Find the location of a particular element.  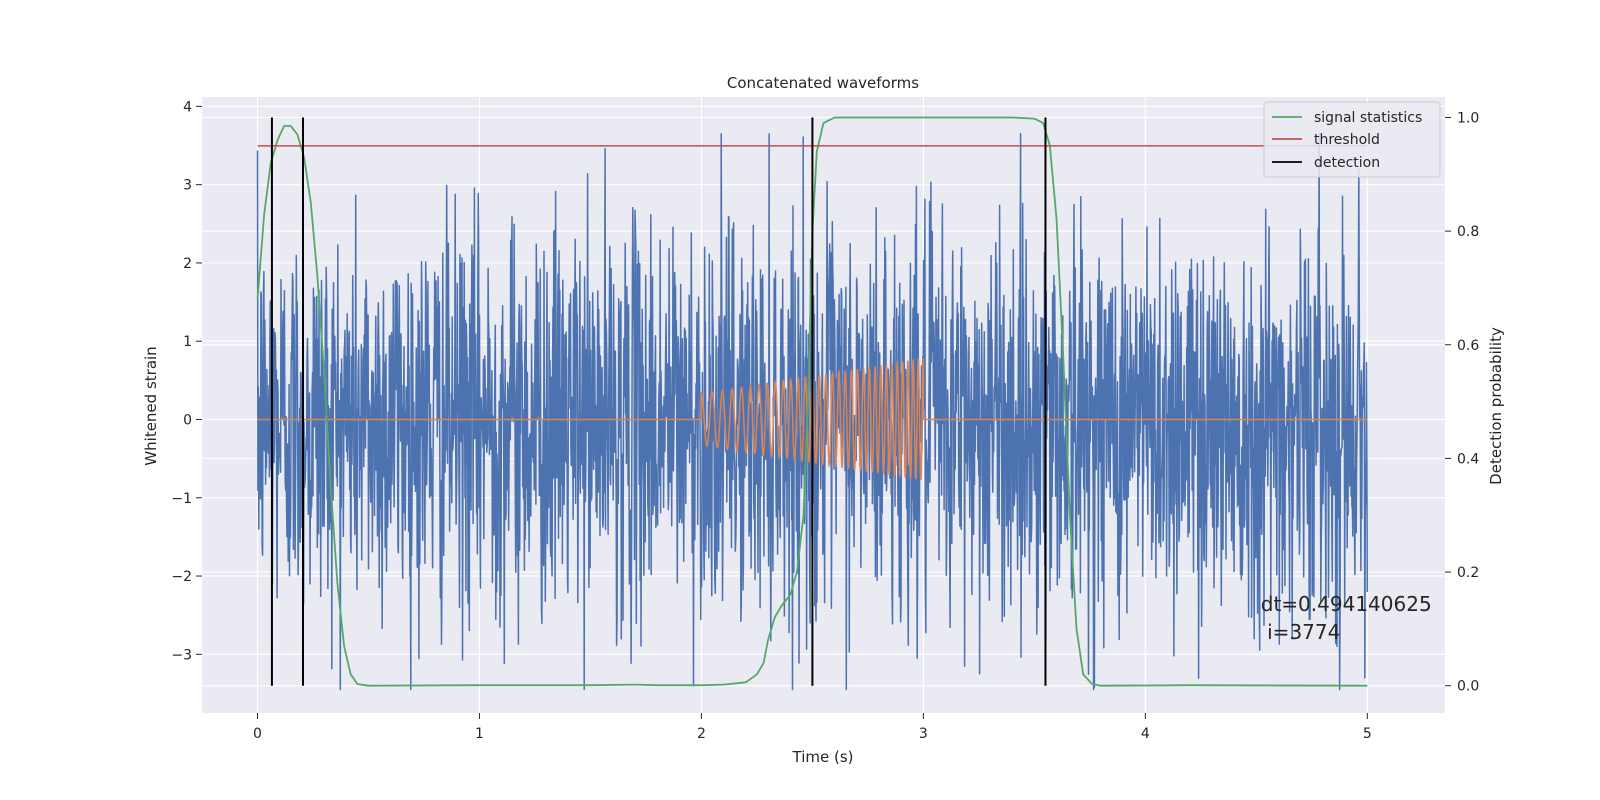

x-tick-label: 2 is located at coordinates (701, 734).